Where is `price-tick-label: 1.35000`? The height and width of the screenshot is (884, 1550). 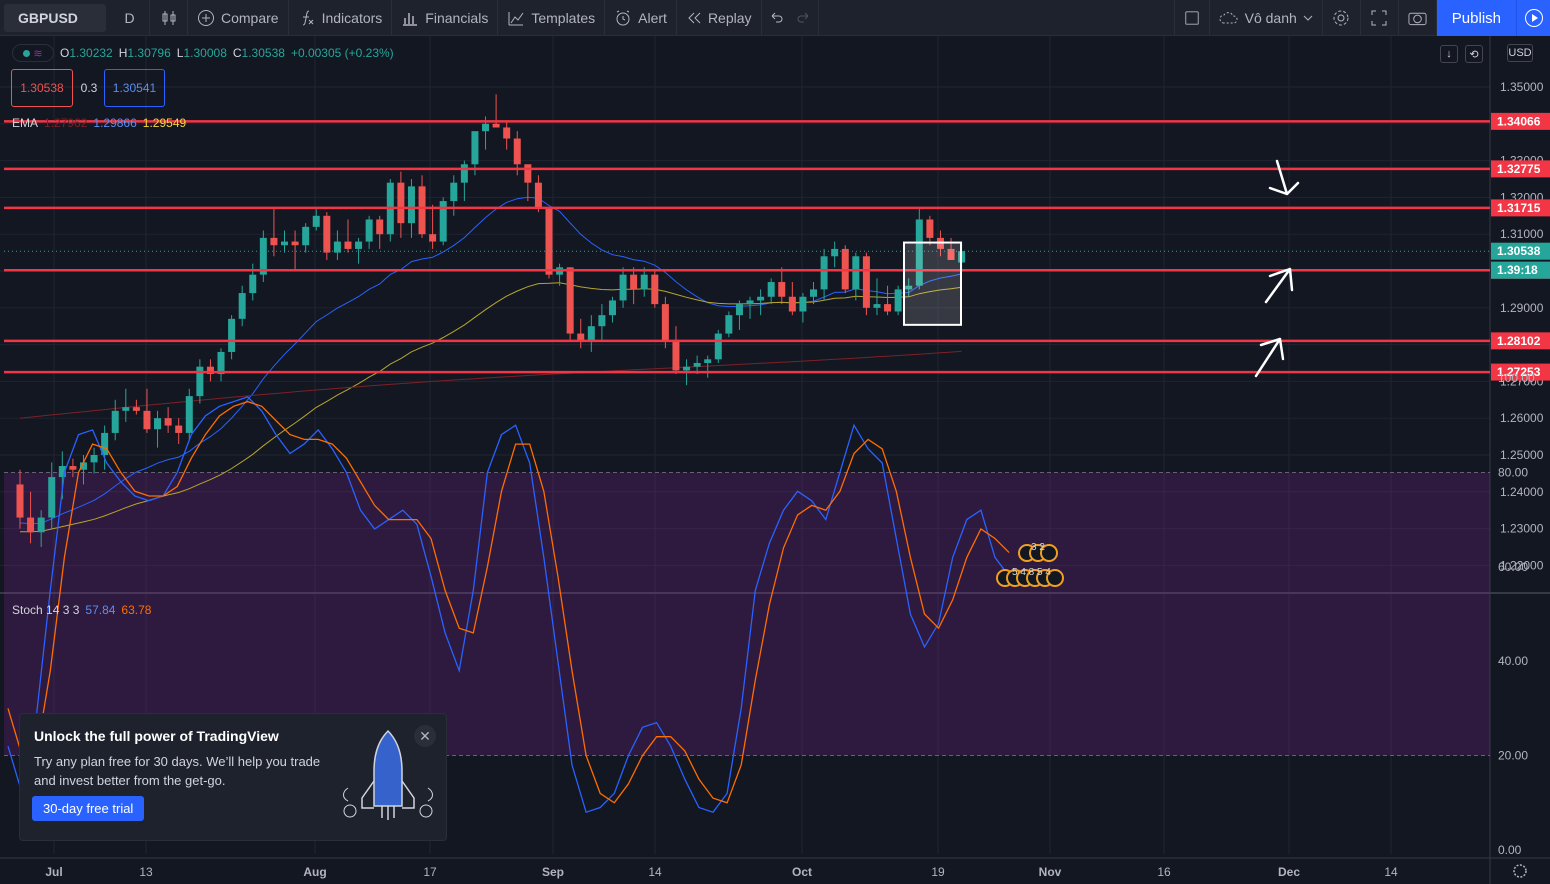
price-tick-label: 1.35000 is located at coordinates (1522, 87).